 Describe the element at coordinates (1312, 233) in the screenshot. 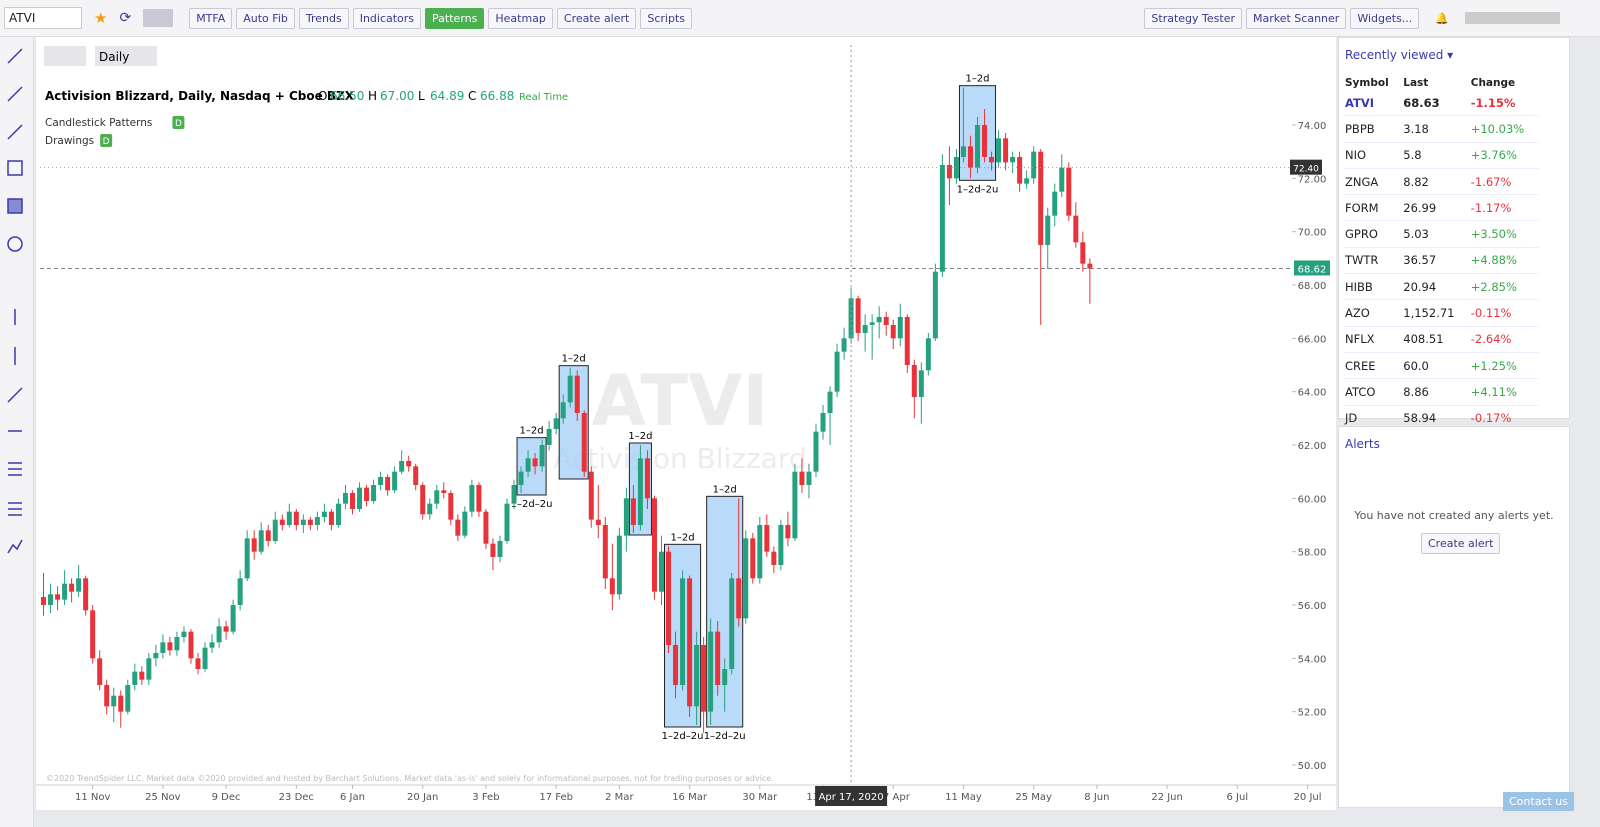

I see `y-tick-label: 70.00` at that location.